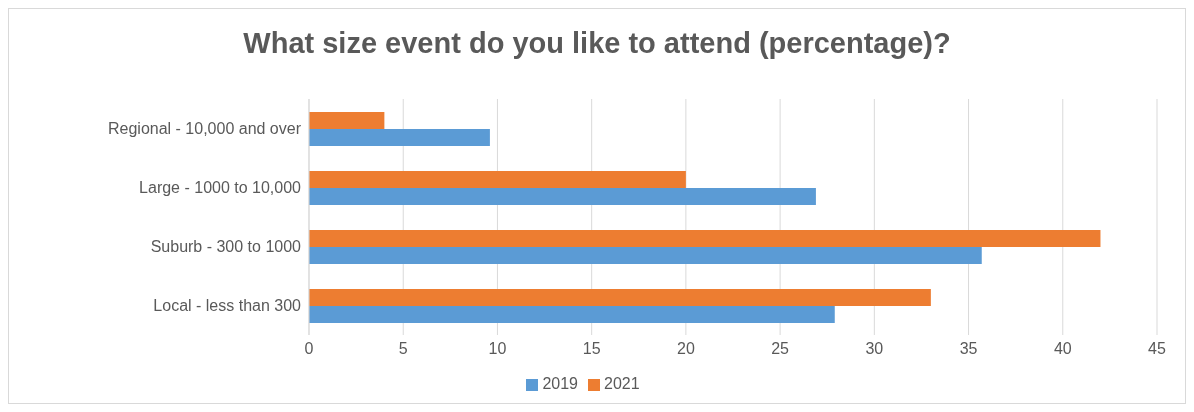 The height and width of the screenshot is (412, 1194). I want to click on x-tick-label: 10, so click(497, 349).